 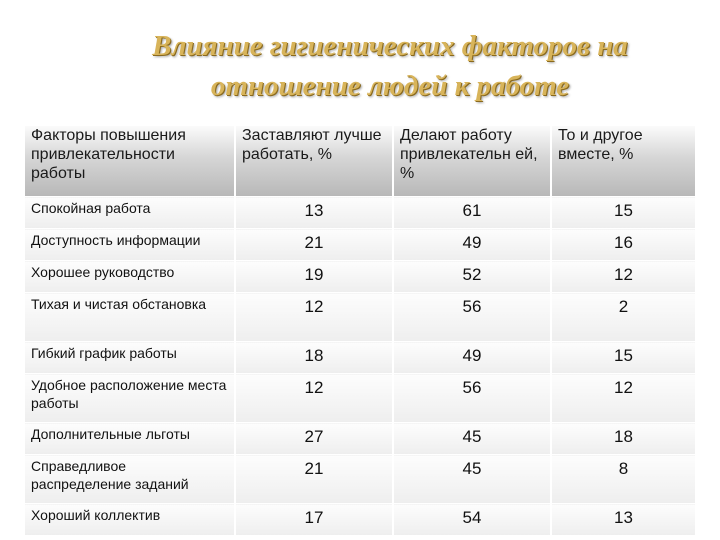 What do you see at coordinates (472, 161) in the screenshot?
I see `header-more-attractive: Делают работу привлекательн ей, %` at bounding box center [472, 161].